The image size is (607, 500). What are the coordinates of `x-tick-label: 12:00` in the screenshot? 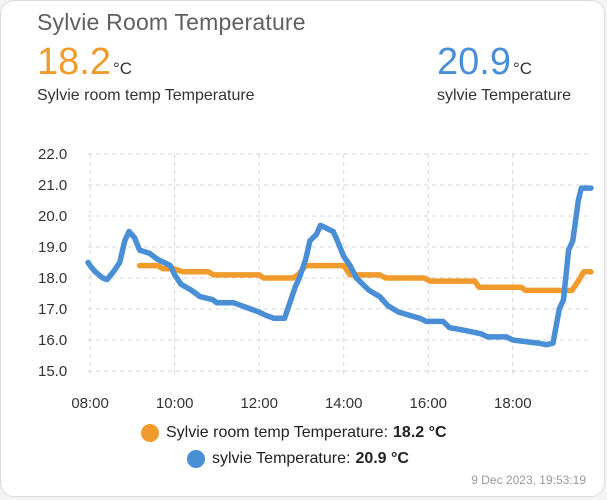 It's located at (259, 403).